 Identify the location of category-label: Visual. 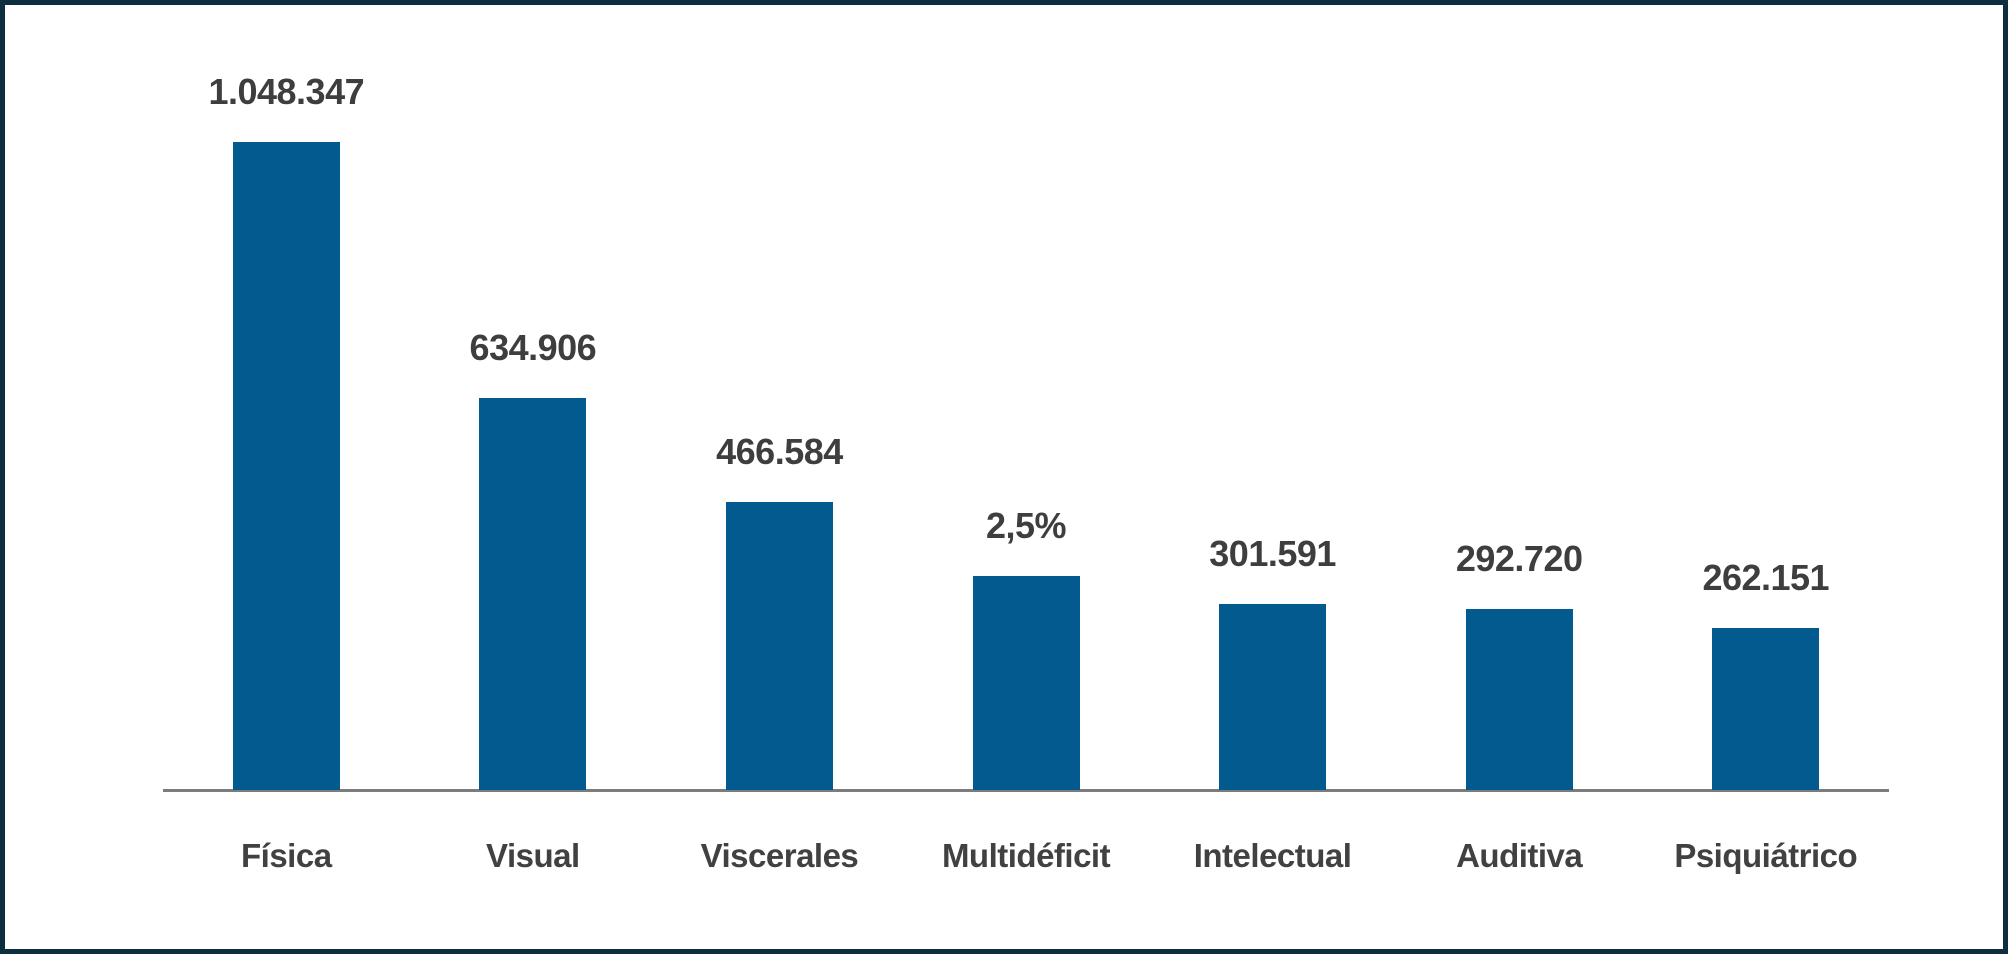
(533, 855).